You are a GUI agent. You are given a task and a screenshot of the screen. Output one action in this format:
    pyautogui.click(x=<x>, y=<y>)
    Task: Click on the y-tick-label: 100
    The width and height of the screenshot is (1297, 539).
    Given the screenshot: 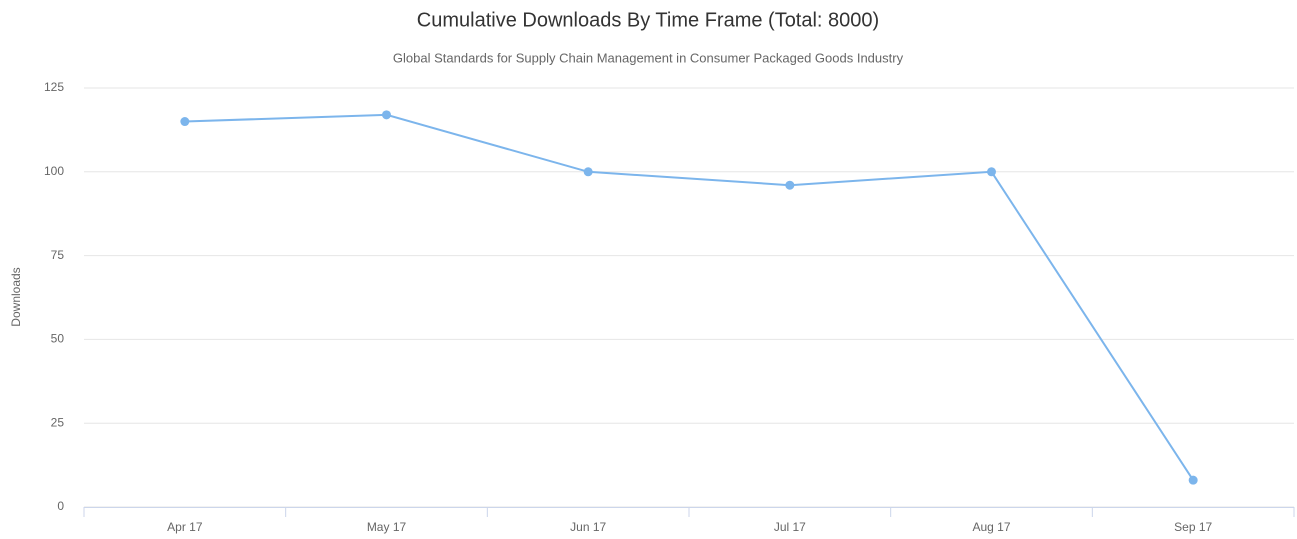 What is the action you would take?
    pyautogui.click(x=54, y=171)
    